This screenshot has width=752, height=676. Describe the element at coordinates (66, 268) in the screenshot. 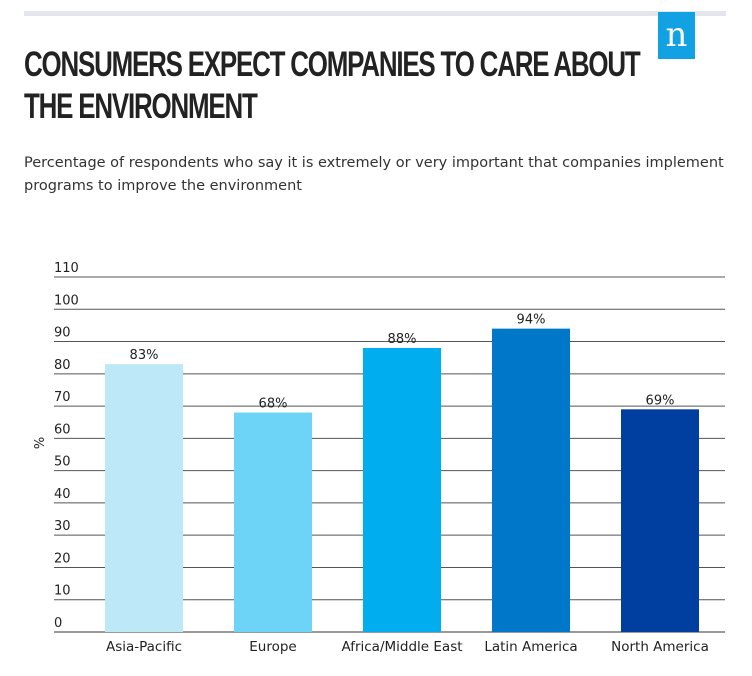

I see `y-tick-label: 110` at that location.